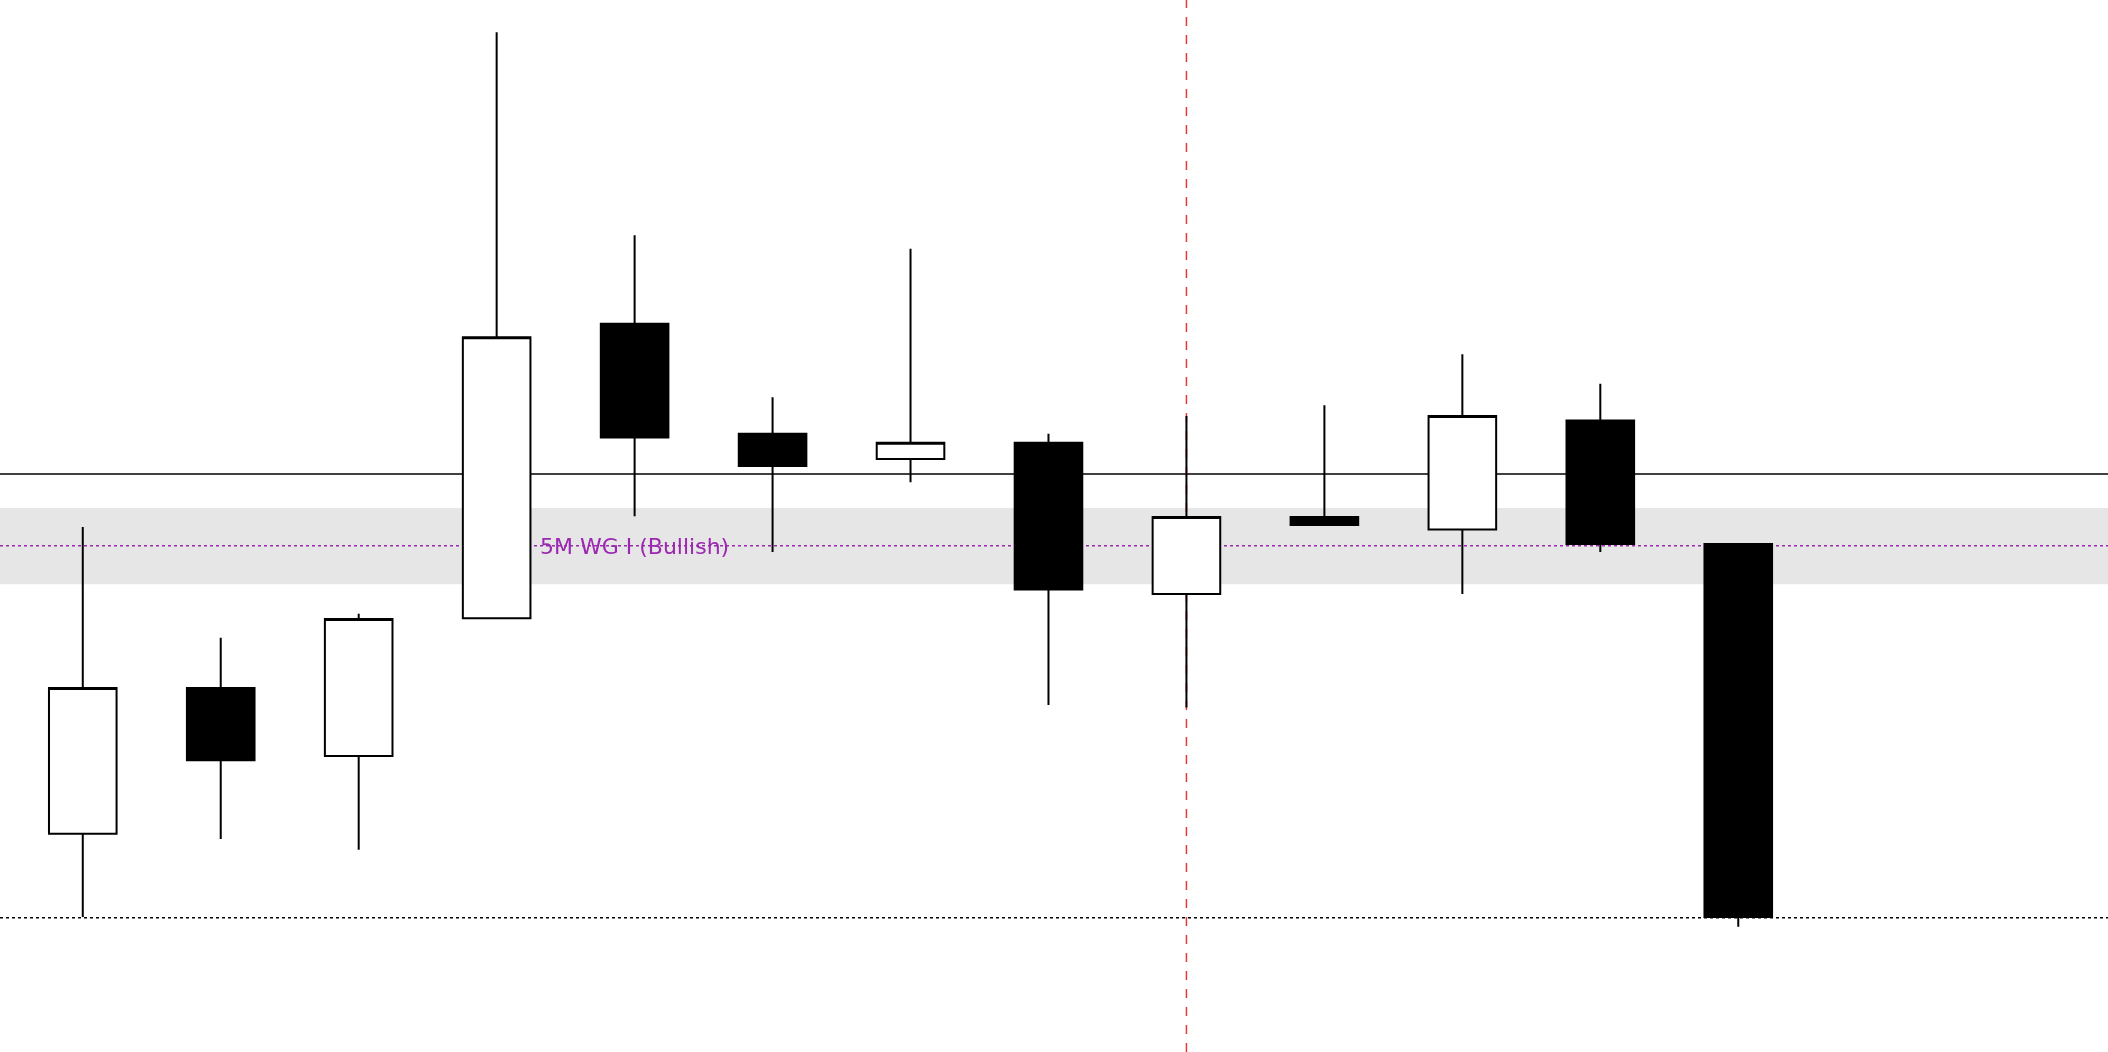  Describe the element at coordinates (635, 546) in the screenshot. I see `band-label: 5M WG I (Bullish)` at that location.